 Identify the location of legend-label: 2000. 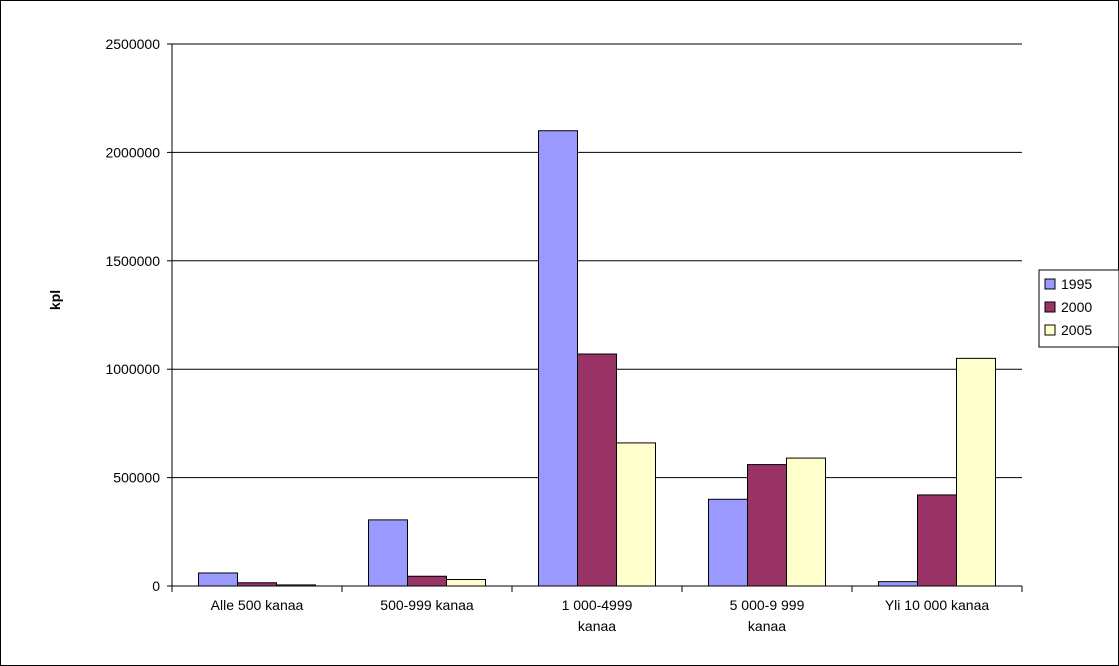
(1076, 307).